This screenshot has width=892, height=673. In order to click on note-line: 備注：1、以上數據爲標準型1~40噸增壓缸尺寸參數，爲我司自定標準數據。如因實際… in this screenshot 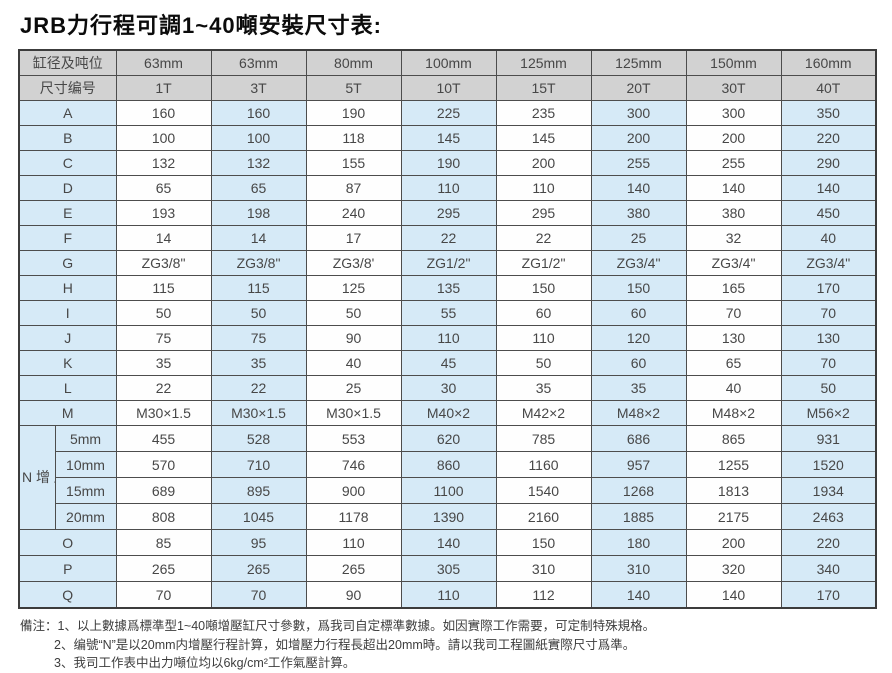, I will do `click(338, 626)`.